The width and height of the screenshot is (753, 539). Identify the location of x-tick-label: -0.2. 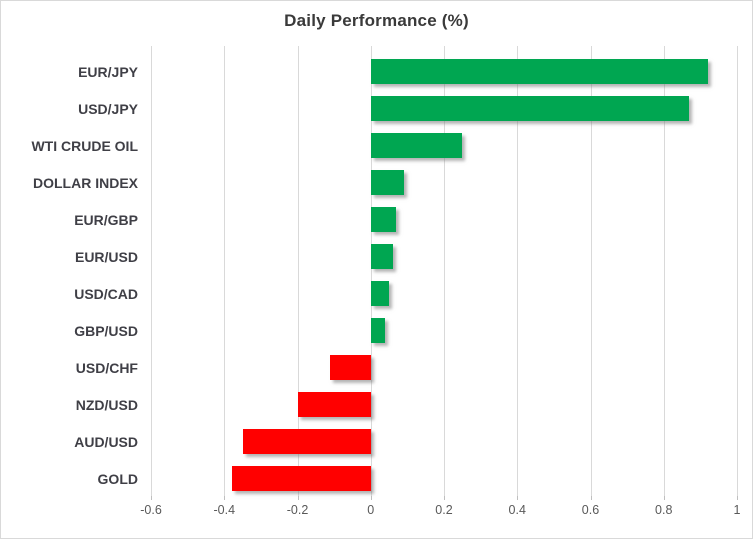
(297, 510).